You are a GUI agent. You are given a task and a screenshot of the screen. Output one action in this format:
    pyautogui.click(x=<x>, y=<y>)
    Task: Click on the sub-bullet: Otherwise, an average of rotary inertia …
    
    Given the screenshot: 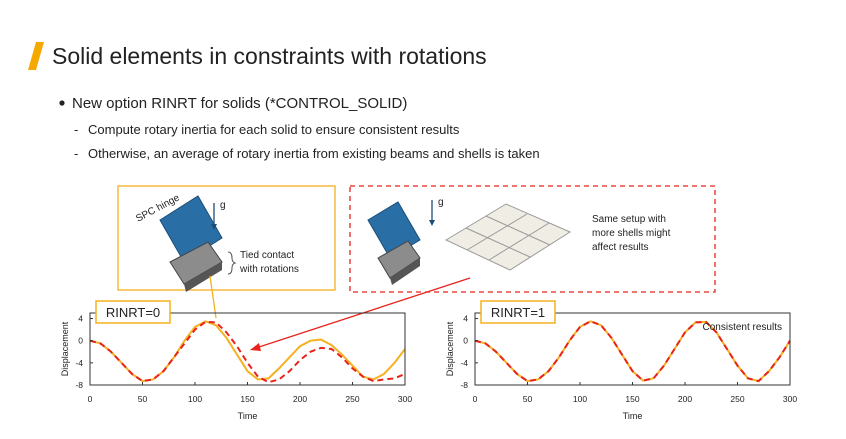 What is the action you would take?
    pyautogui.click(x=314, y=153)
    